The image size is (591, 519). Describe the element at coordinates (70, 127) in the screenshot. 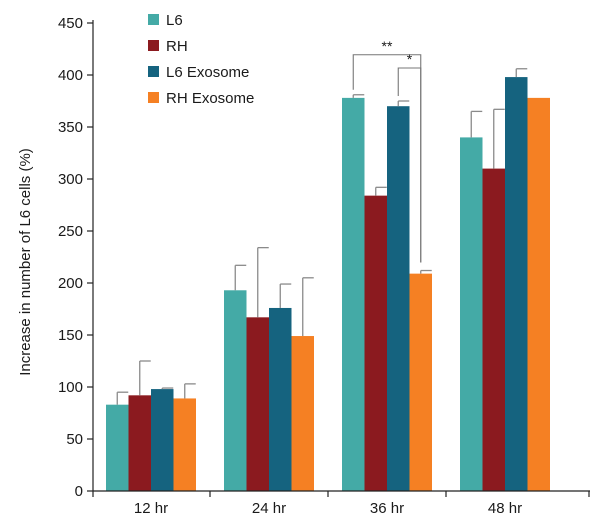

I see `y-tick-label-350: 350` at that location.